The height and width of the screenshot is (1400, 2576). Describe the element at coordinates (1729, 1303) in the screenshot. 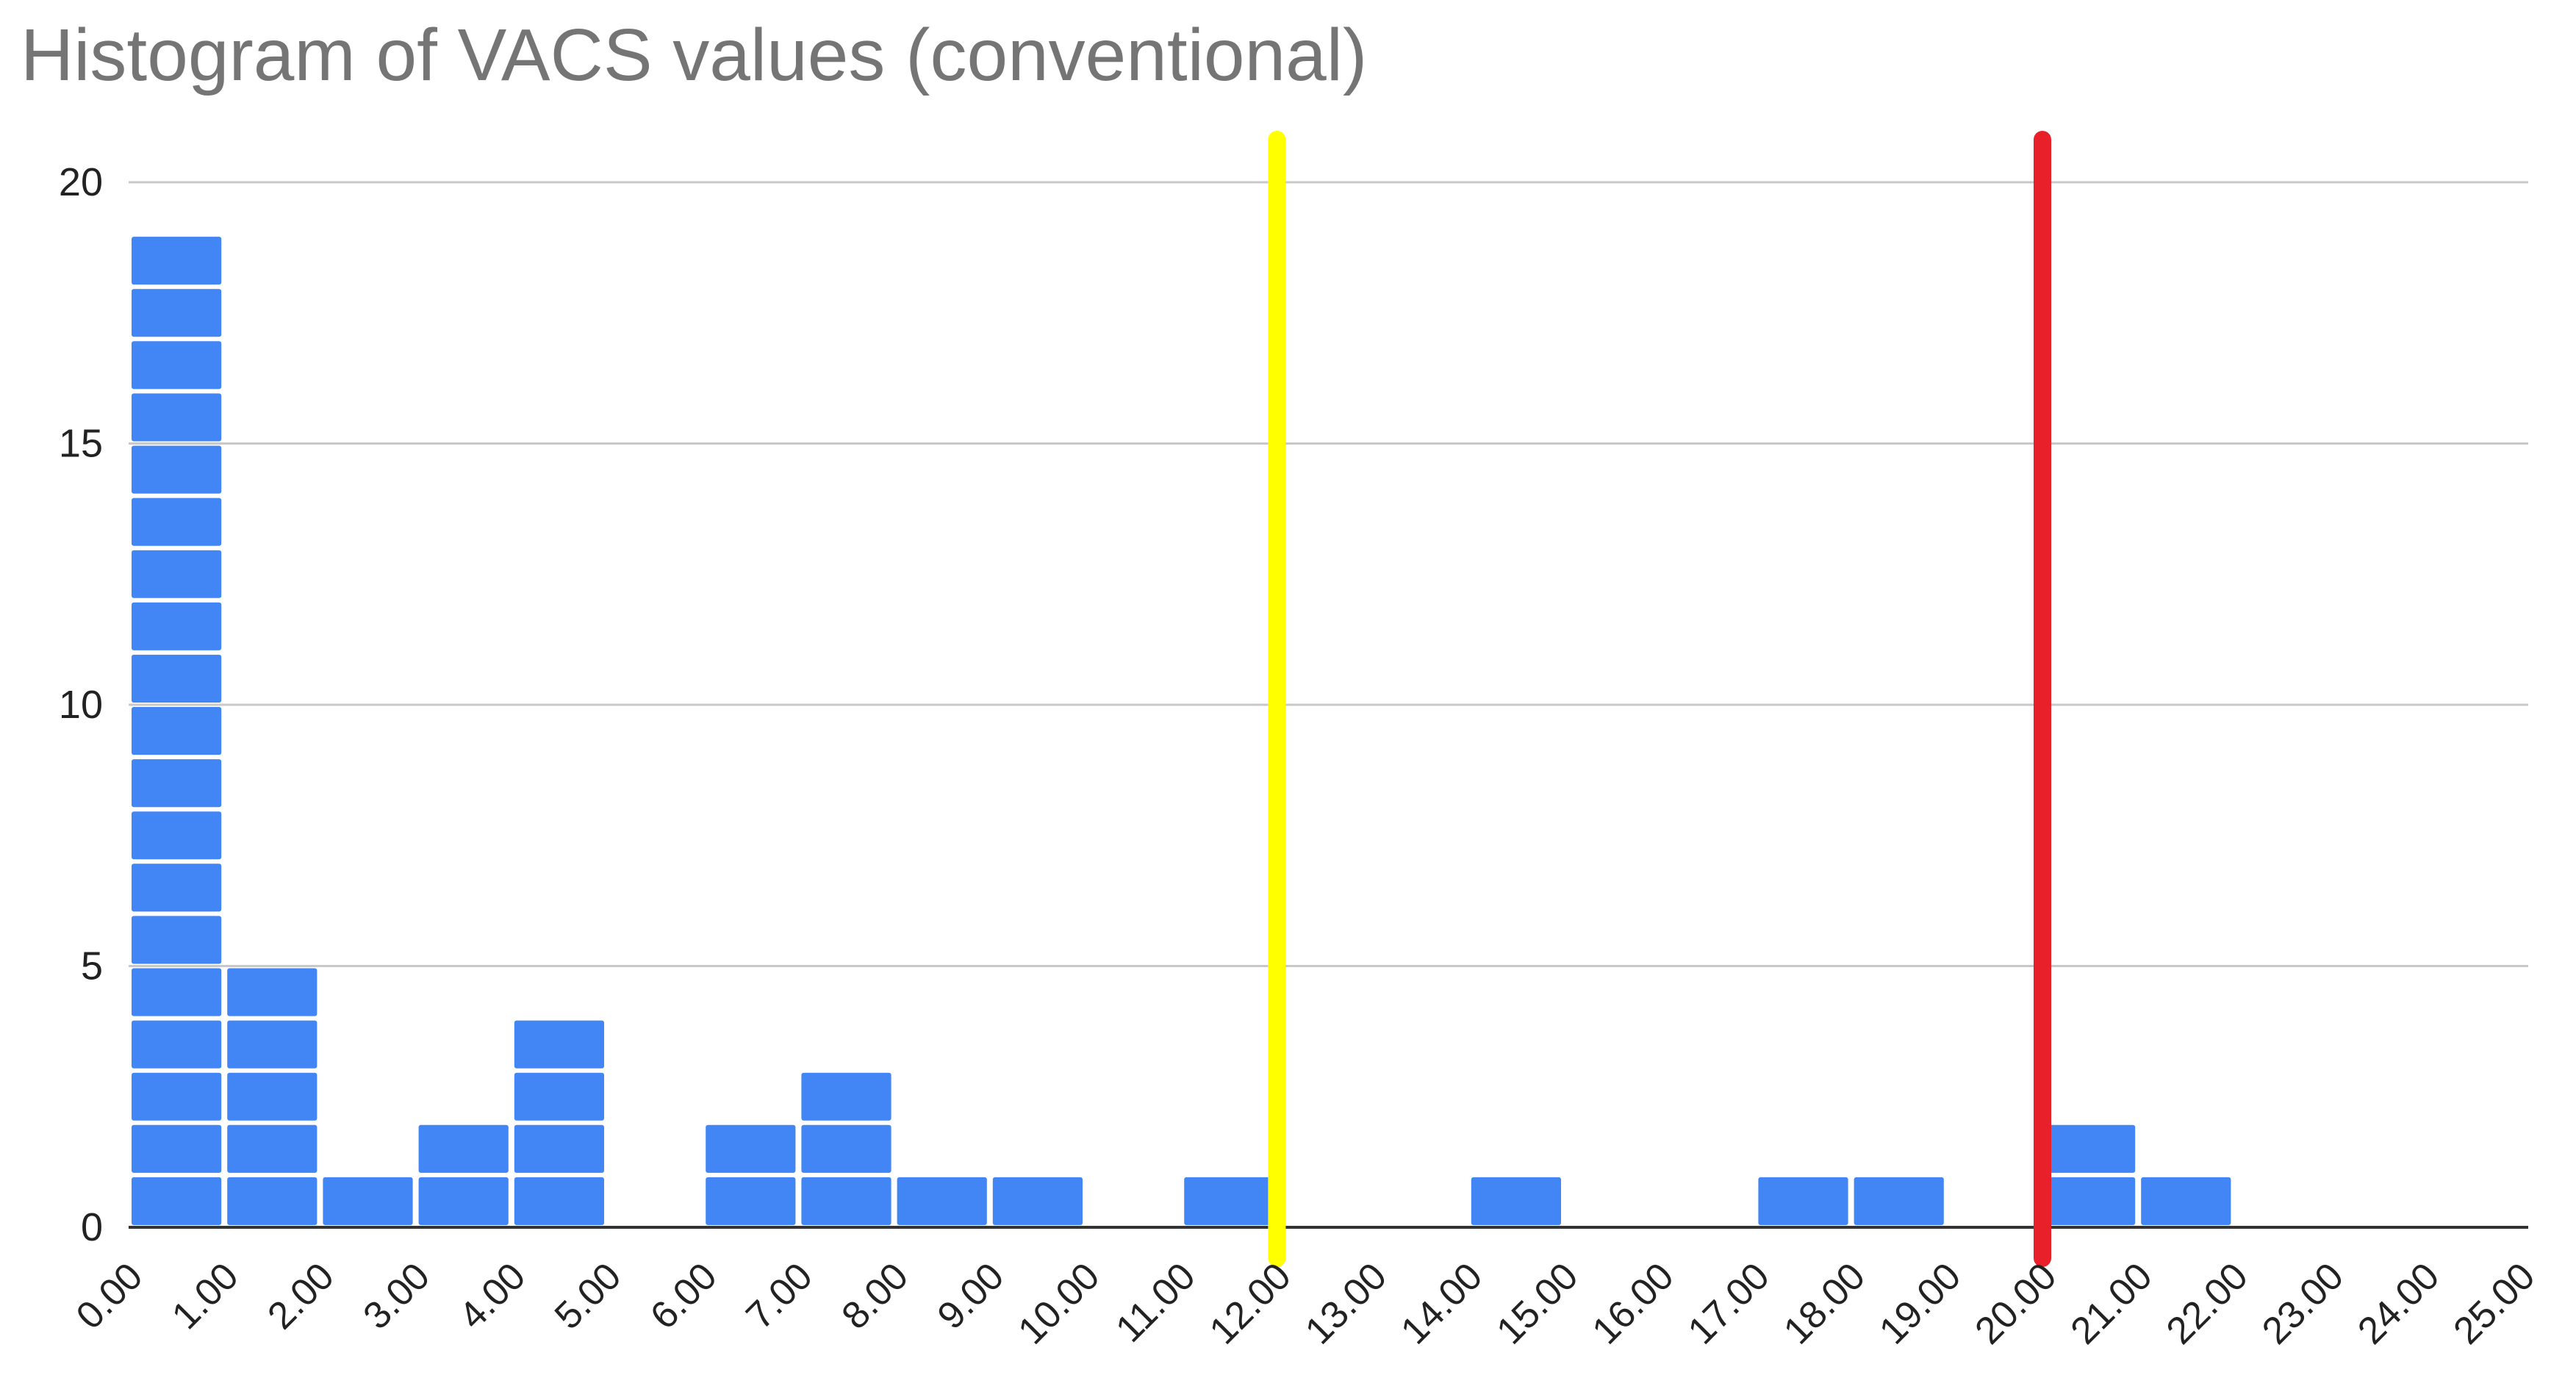

I see `x-tick-label: 17.00` at that location.